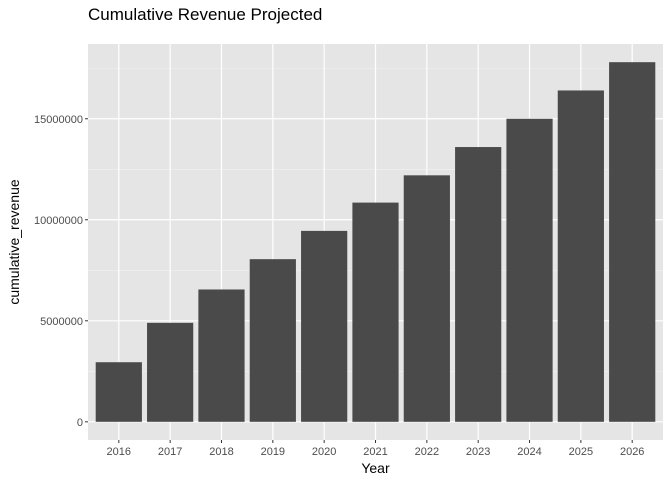 Image resolution: width=672 pixels, height=480 pixels. Describe the element at coordinates (581, 452) in the screenshot. I see `x-tick-label: 2025` at that location.